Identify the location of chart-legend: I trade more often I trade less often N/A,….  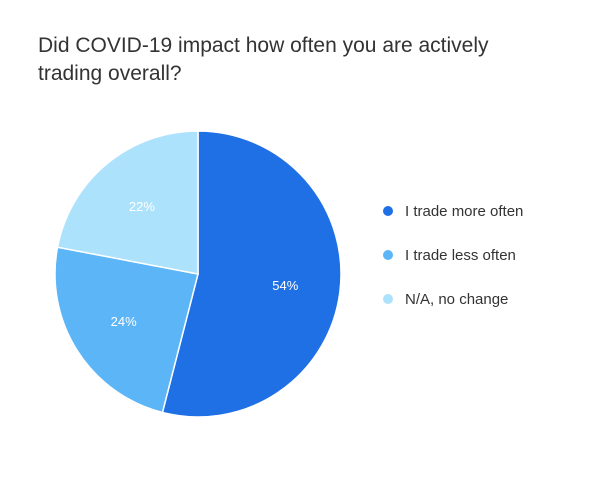
(453, 266).